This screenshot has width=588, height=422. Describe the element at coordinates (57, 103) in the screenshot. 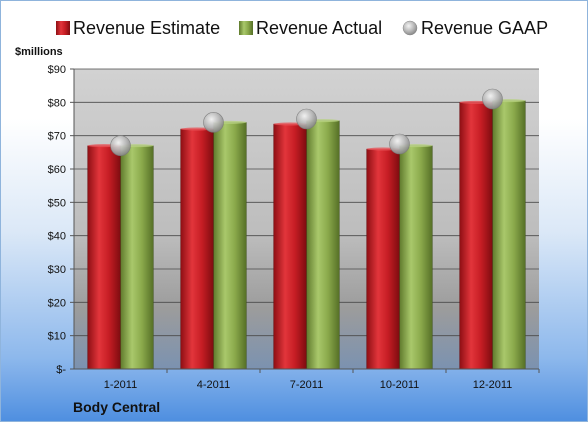

I see `y-tick-label: $80` at that location.